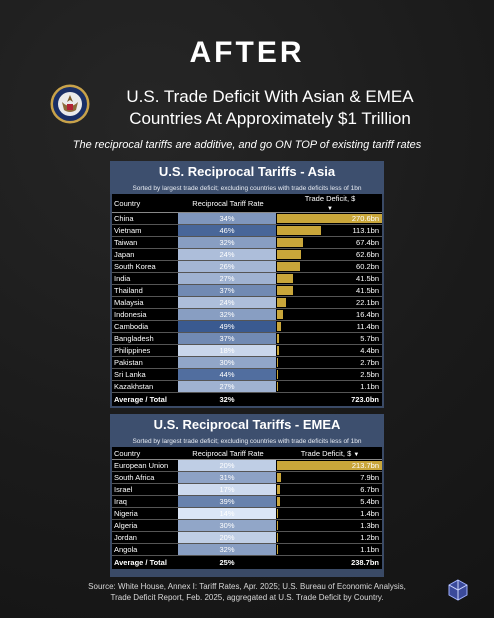 Image resolution: width=494 pixels, height=618 pixels. I want to click on deficit-value: 270.6bn, so click(365, 218).